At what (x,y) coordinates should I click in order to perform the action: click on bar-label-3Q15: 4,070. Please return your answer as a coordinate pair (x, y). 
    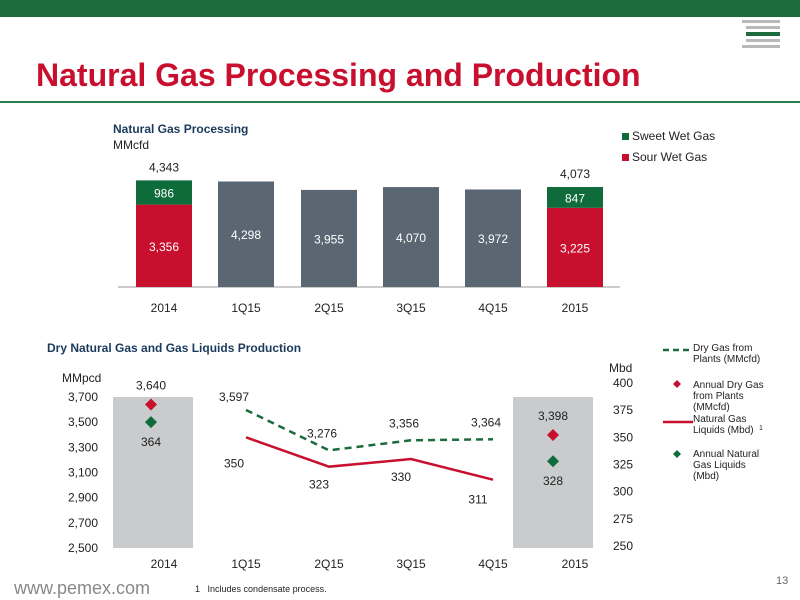
    Looking at the image, I should click on (411, 238).